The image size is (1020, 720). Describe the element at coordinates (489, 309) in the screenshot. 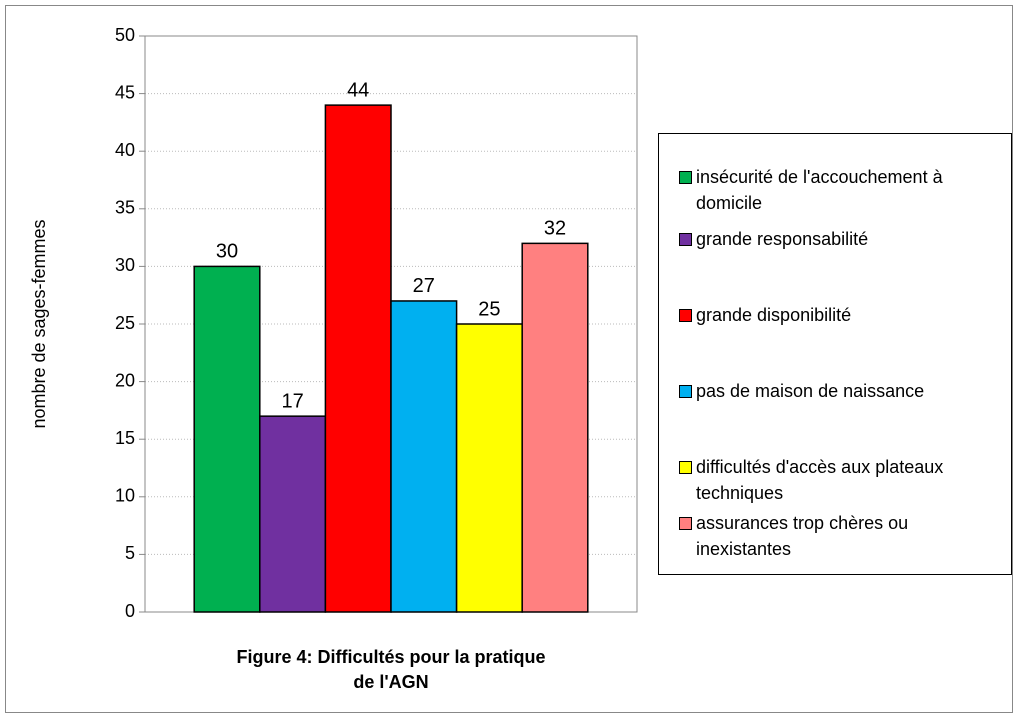

I see `data-label: 25` at that location.